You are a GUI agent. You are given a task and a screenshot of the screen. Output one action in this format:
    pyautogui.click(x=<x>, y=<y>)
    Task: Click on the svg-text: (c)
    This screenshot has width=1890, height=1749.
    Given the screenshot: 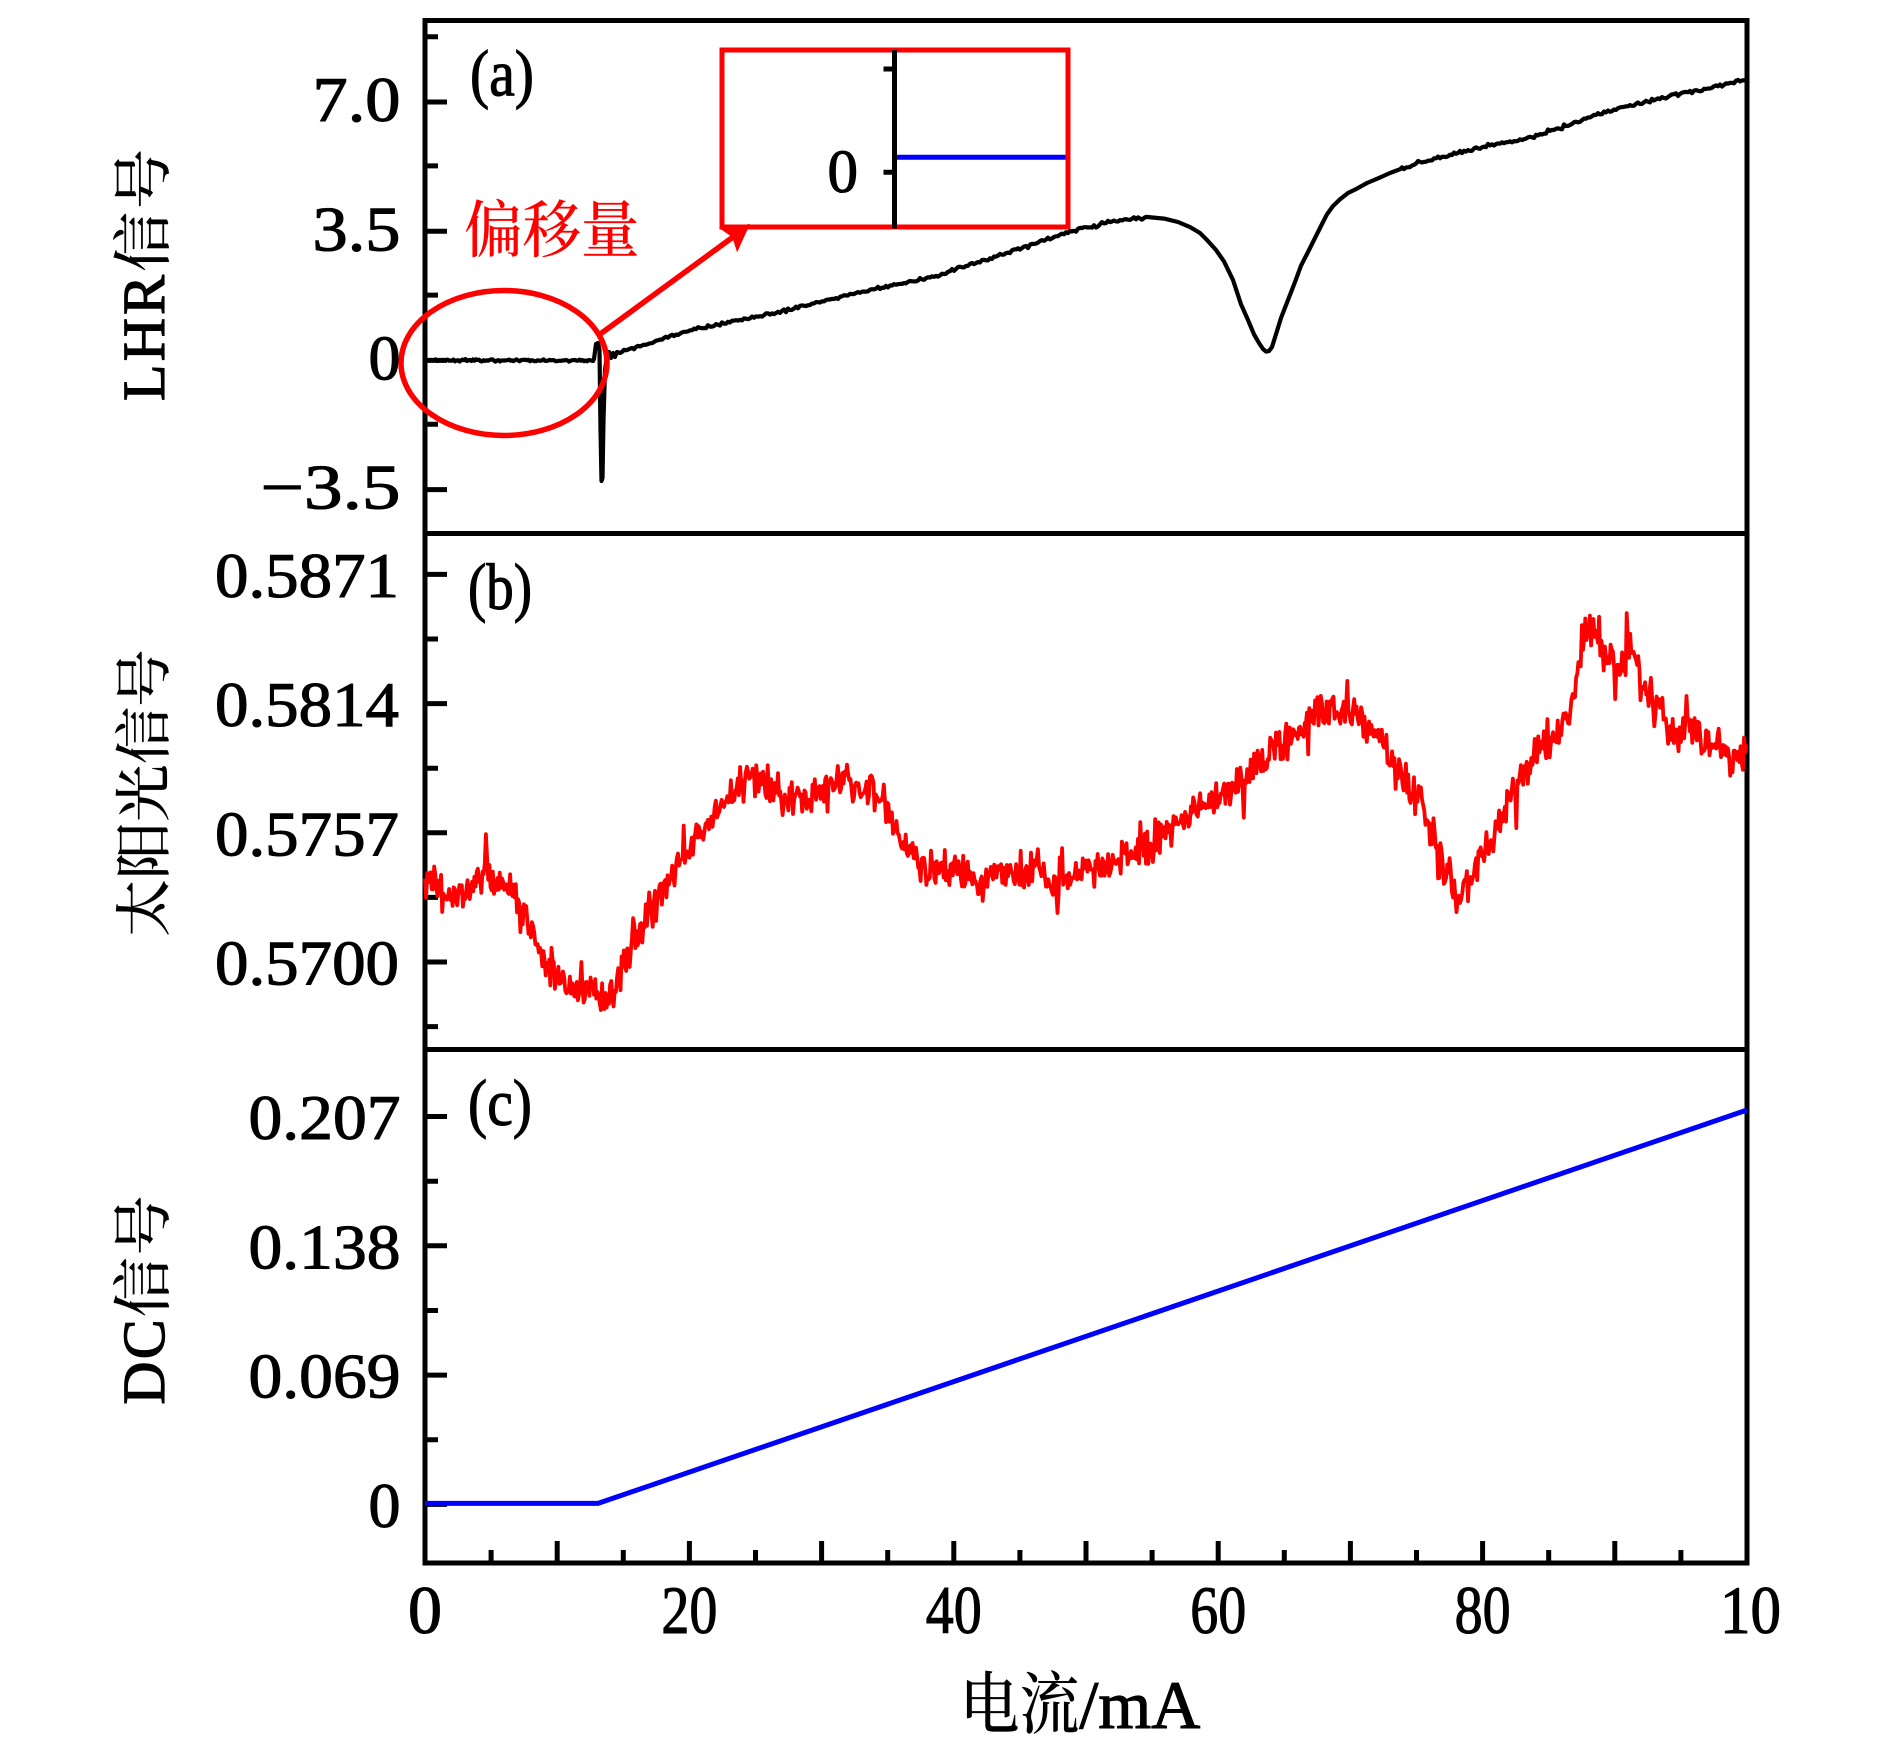 What is the action you would take?
    pyautogui.click(x=500, y=1103)
    